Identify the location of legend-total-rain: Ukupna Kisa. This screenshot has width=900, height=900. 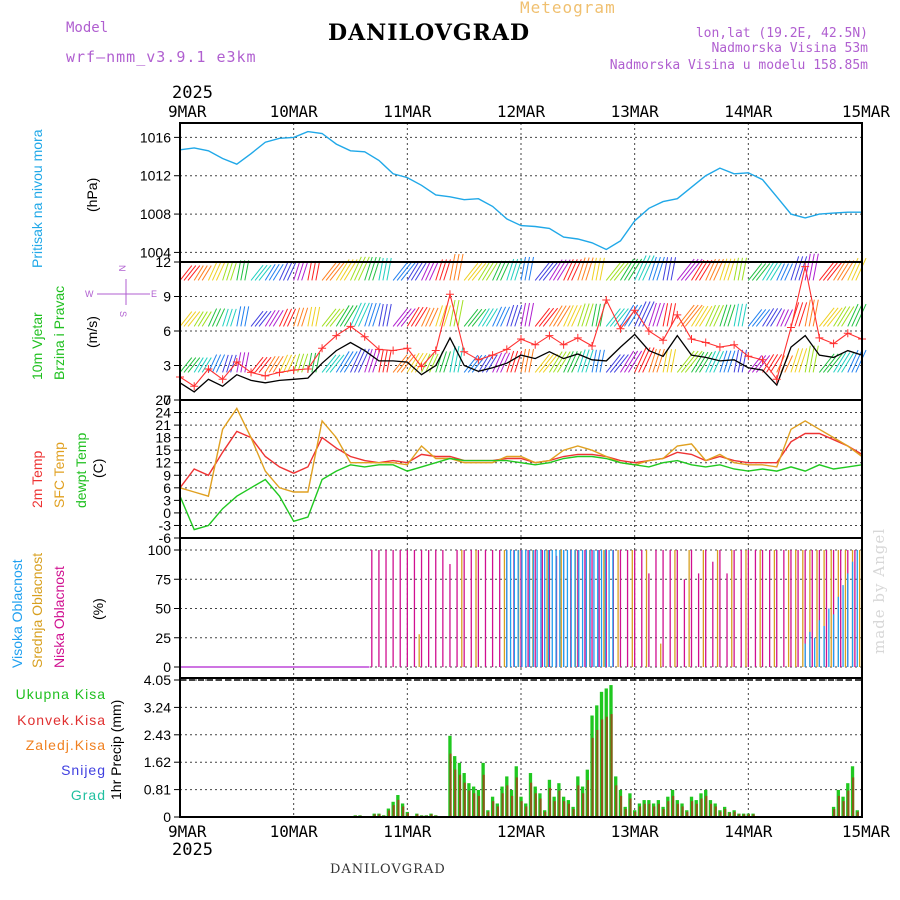
(60, 694).